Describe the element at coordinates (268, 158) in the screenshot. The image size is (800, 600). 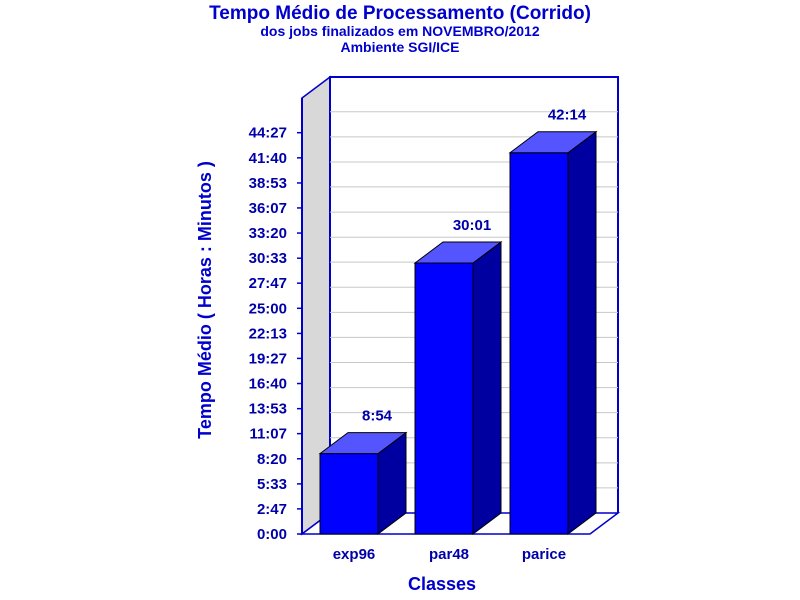
I see `y-tick-label: 41:40` at that location.